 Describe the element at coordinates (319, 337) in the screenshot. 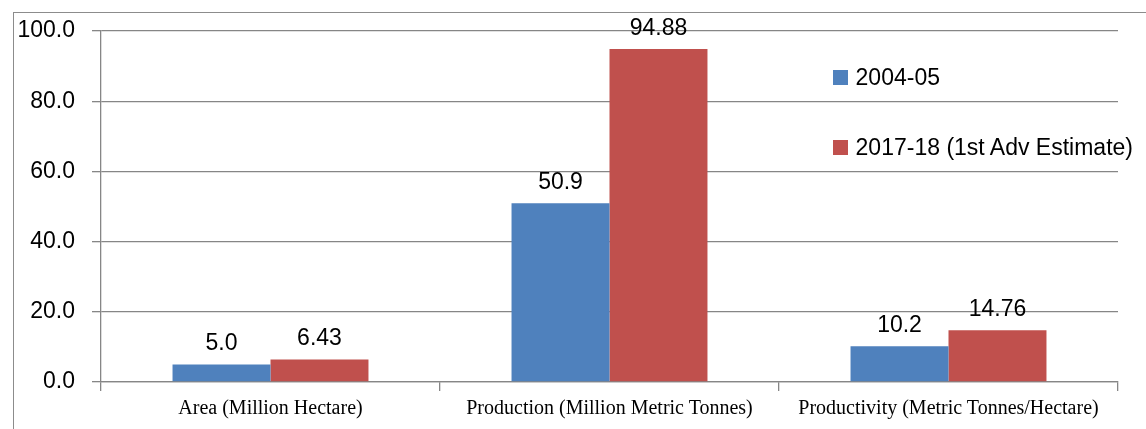

I see `data-label: 6.43` at that location.